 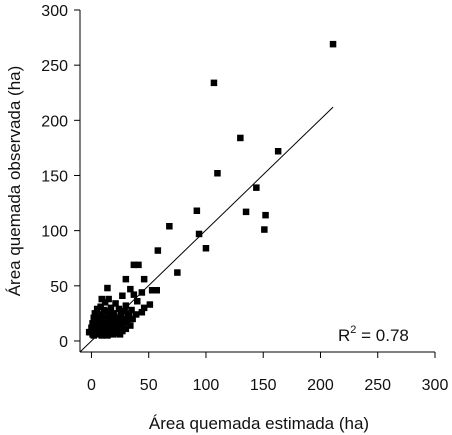 I want to click on y-tick-label: 50, so click(x=59, y=287).